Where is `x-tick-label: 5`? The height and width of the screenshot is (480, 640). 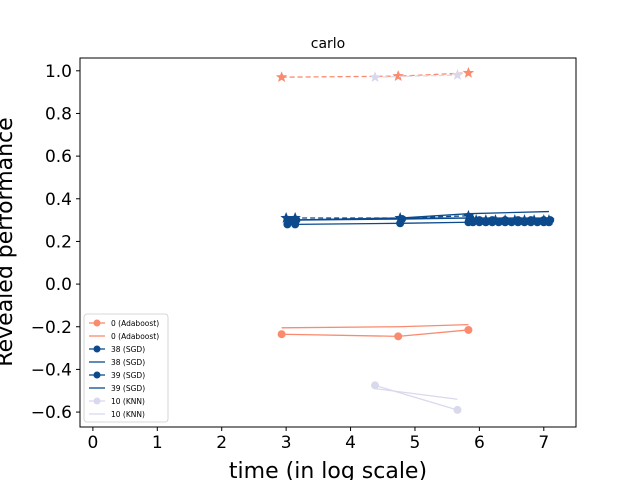 x-tick-label: 5 is located at coordinates (415, 443).